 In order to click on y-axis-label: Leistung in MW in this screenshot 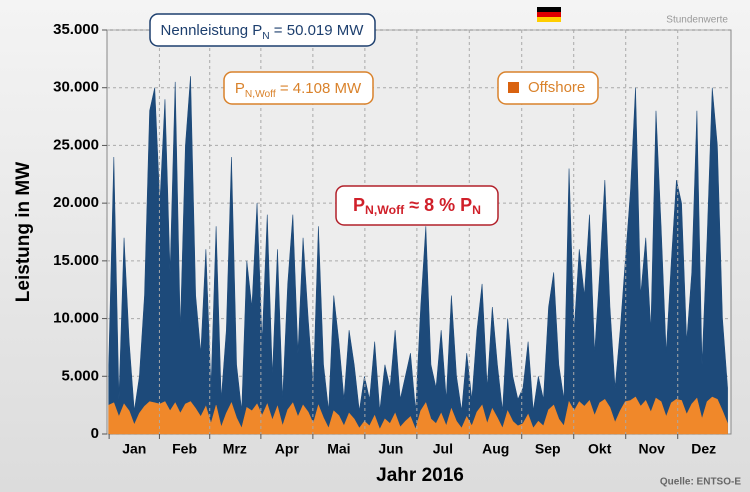, I will do `click(23, 232)`.